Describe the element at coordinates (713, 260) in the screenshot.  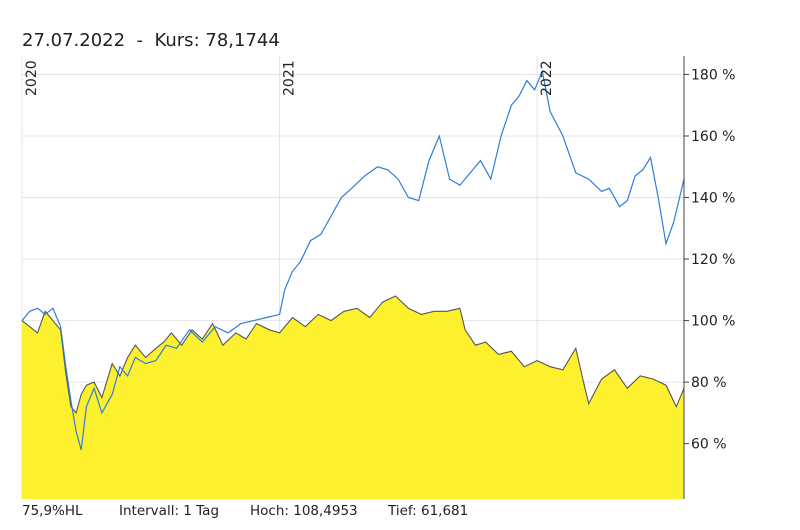
I see `y-tick-label: 120 %` at that location.